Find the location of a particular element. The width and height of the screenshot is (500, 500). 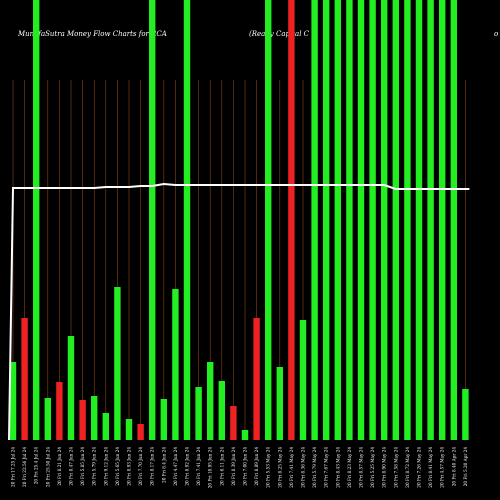

x-tick-label: 20 Fri 7.67 May 24 is located at coordinates (326, 467).